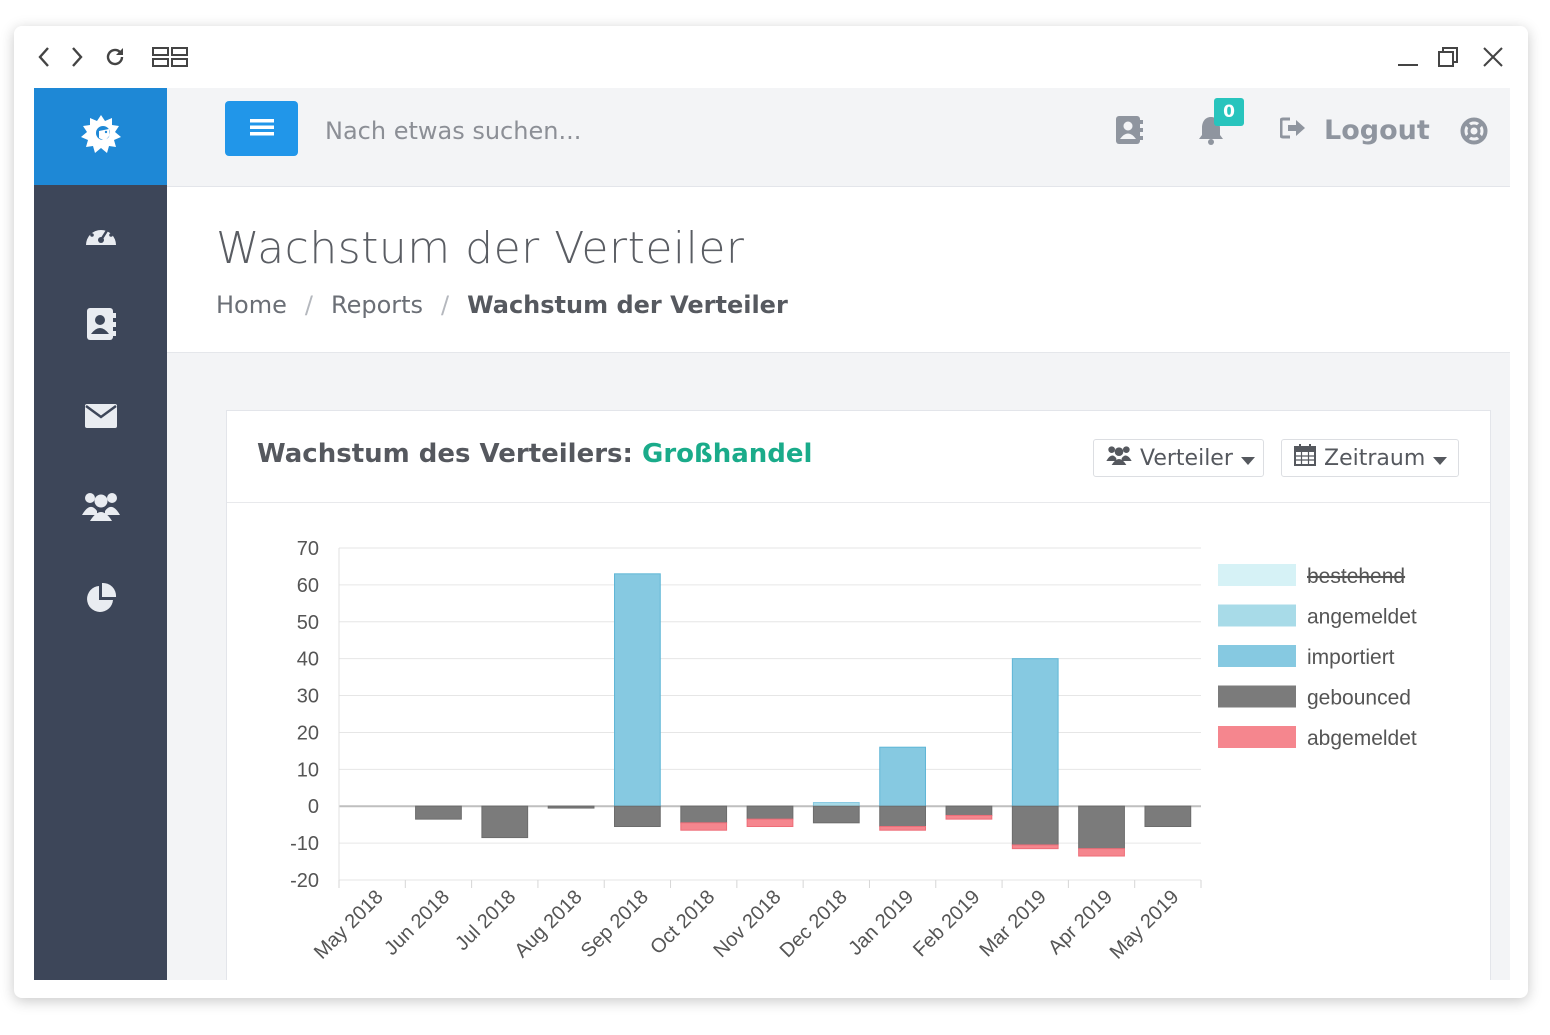 This screenshot has height=1035, width=1550. What do you see at coordinates (349, 925) in the screenshot?
I see `x-tick-label: May 2018` at bounding box center [349, 925].